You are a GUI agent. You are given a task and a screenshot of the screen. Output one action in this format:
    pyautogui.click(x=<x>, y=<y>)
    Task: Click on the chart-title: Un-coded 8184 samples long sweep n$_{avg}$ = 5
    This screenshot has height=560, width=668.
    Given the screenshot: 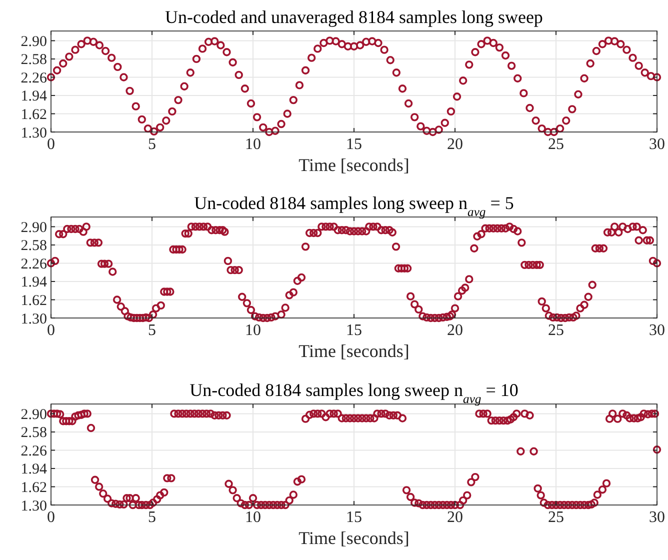 What is the action you would take?
    pyautogui.click(x=354, y=206)
    